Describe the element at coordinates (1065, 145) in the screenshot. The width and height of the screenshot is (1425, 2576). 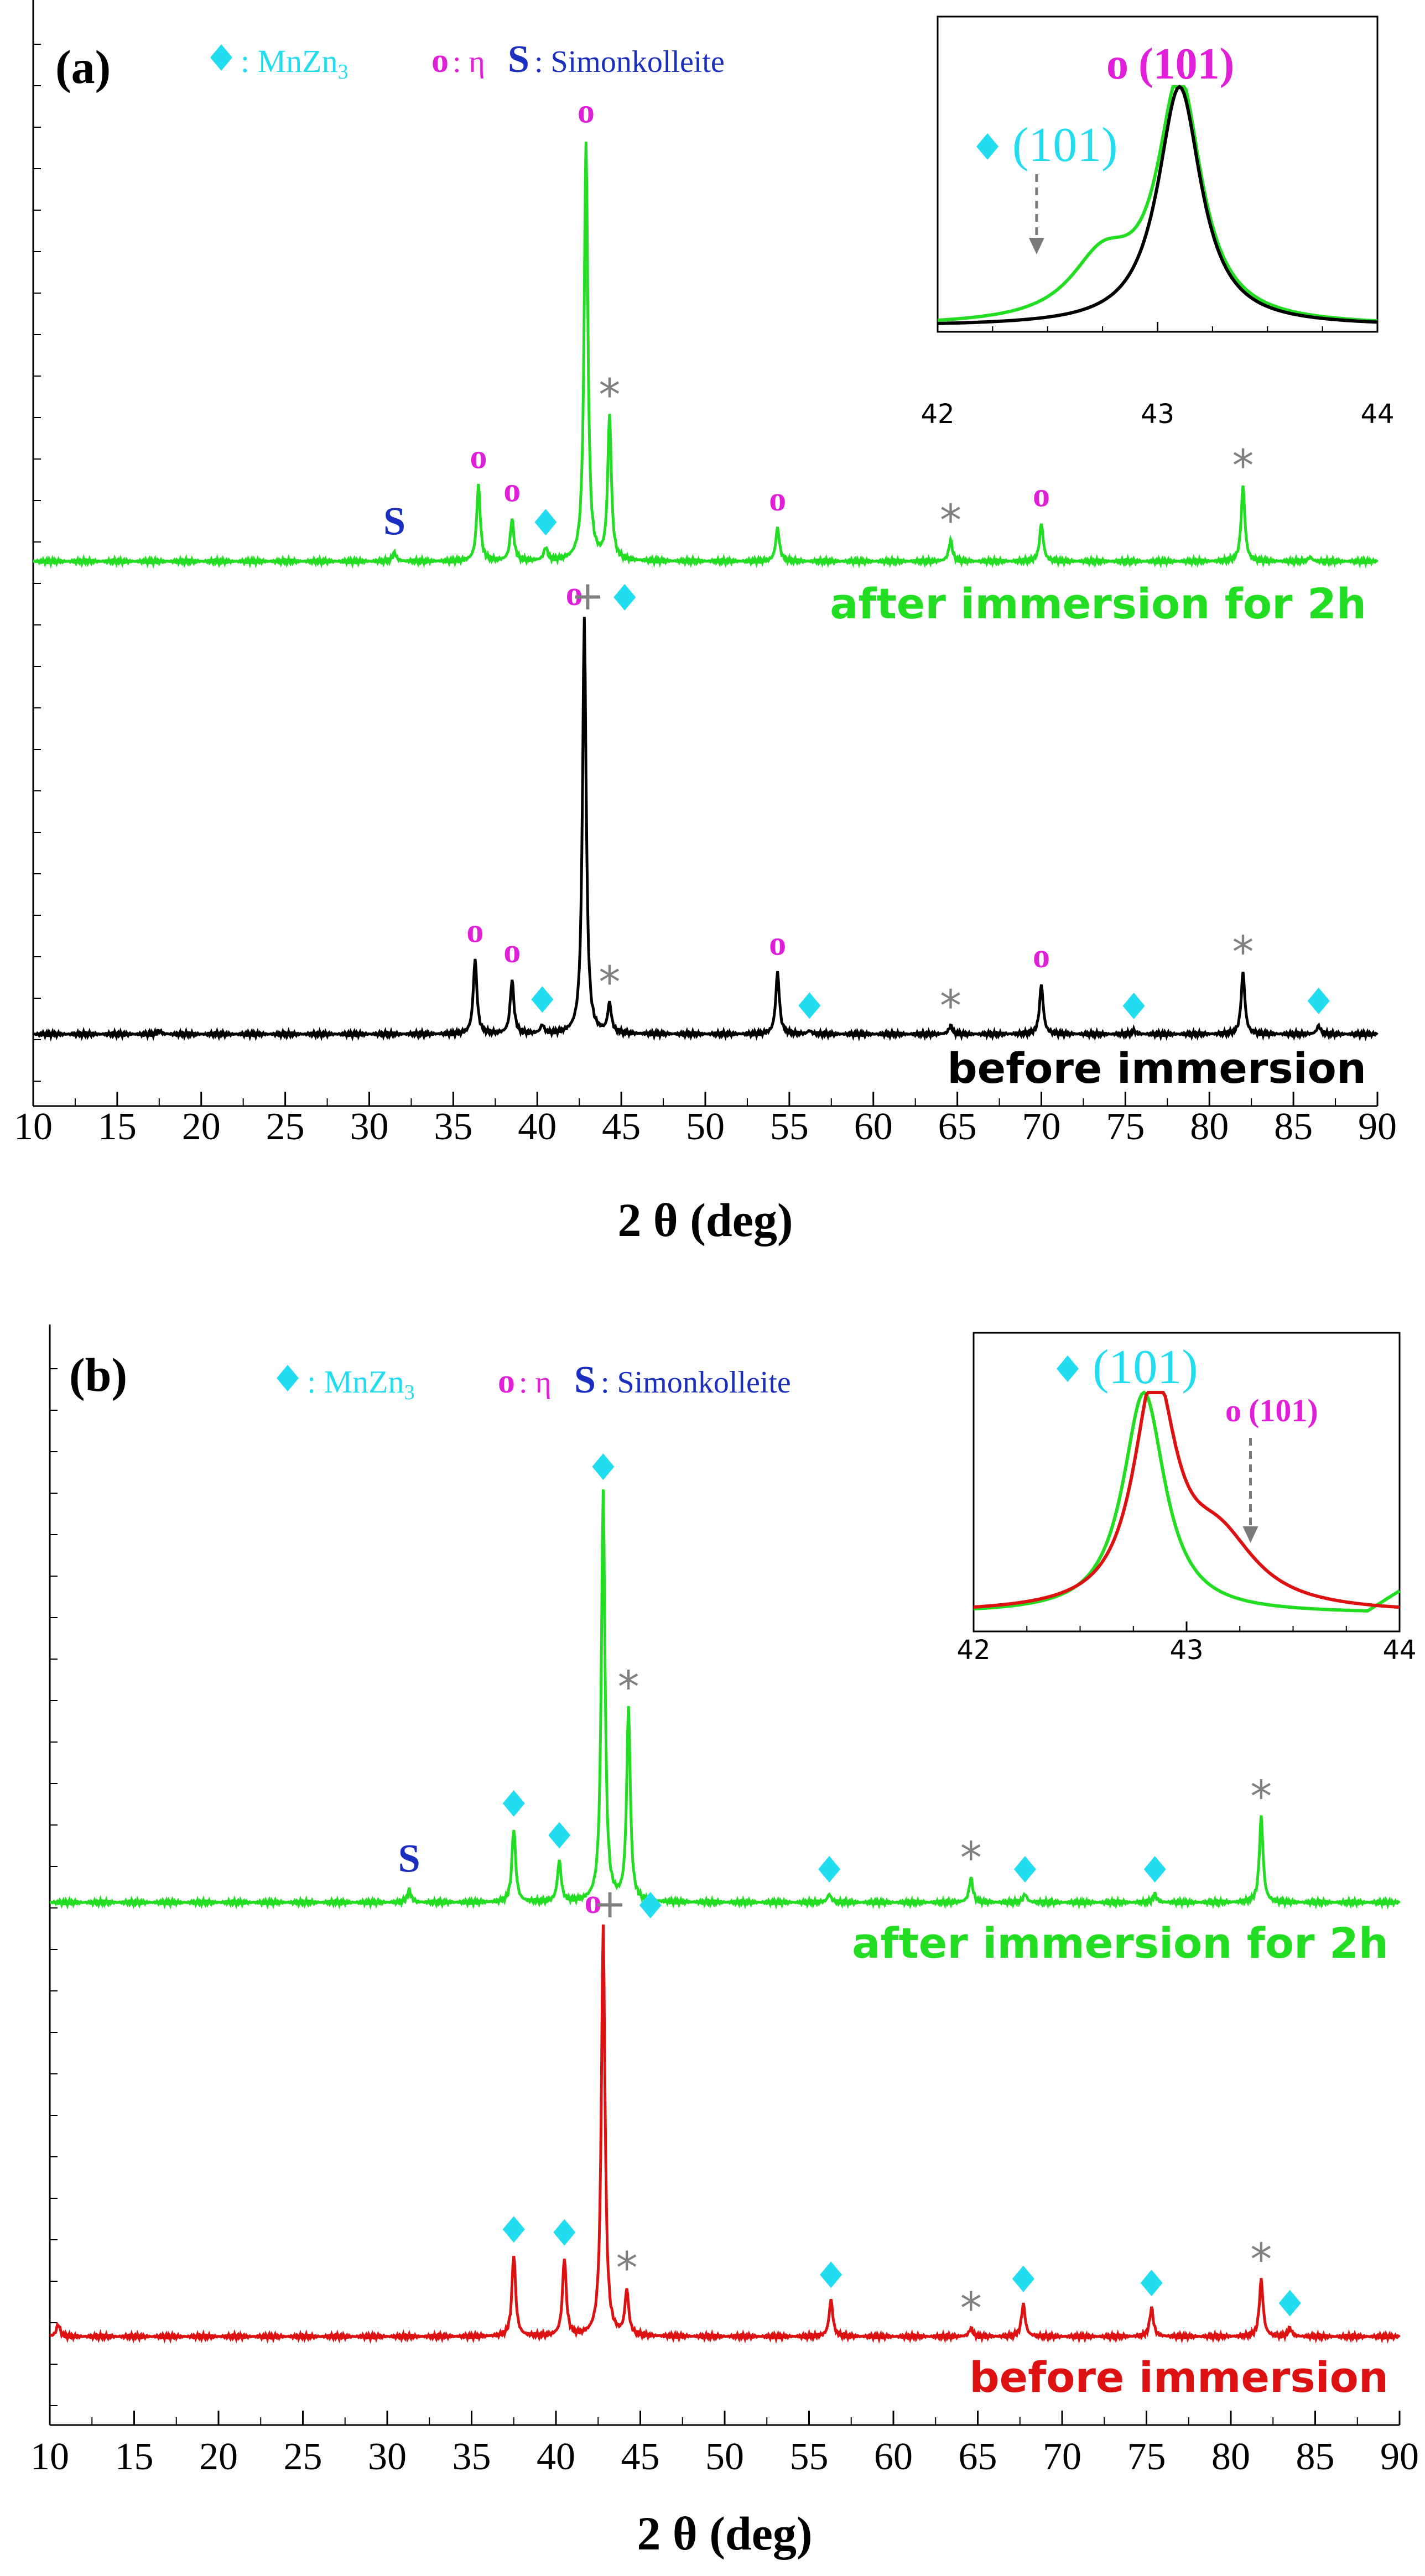
I see `inset-diamond-label: (101)` at that location.